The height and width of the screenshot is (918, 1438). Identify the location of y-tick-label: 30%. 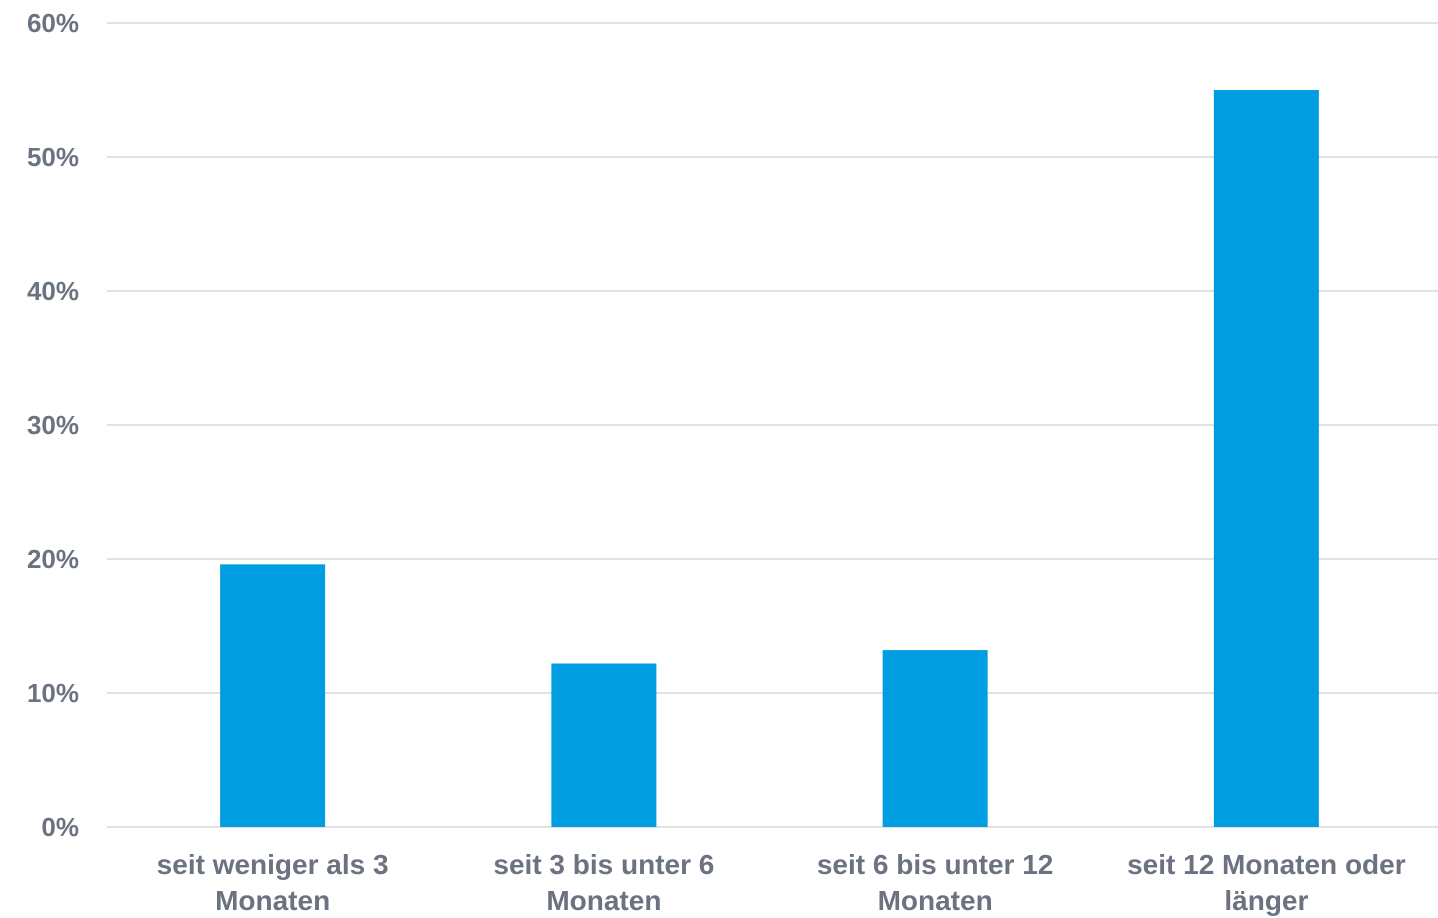
(53, 425).